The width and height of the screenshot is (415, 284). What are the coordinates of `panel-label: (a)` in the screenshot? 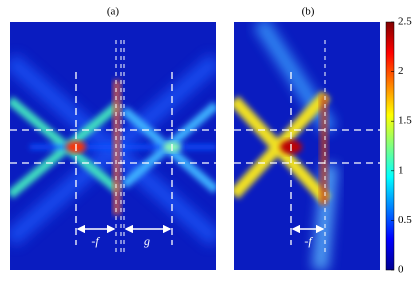 It's located at (113, 12).